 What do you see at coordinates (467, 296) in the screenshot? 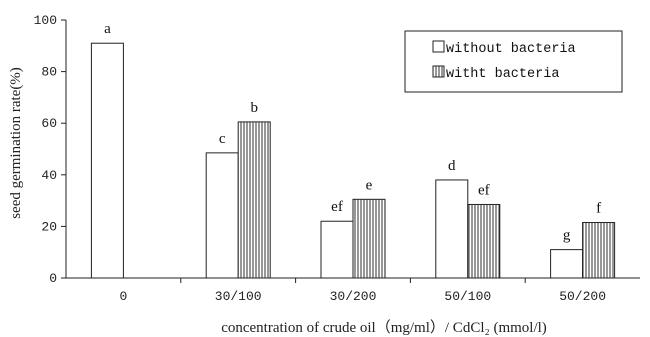
I see `x-tick-label: 50/100` at bounding box center [467, 296].